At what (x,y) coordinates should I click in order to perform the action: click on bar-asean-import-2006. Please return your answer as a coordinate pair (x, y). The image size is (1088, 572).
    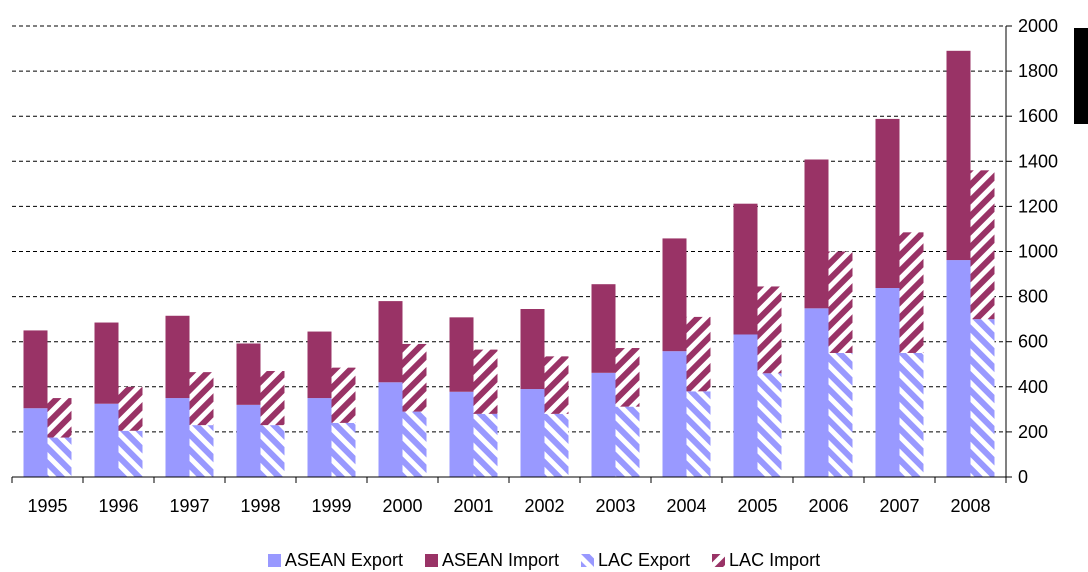
    Looking at the image, I should click on (816, 234).